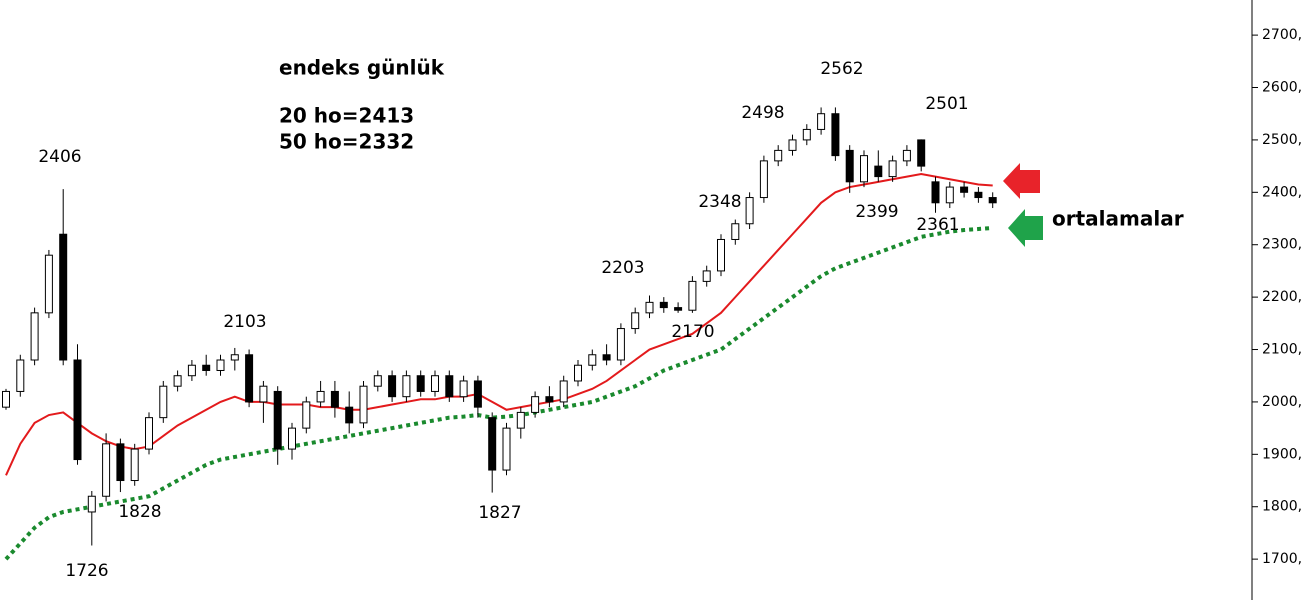 Image resolution: width=1314 pixels, height=600 pixels. Describe the element at coordinates (1025, 228) in the screenshot. I see `green-arrow` at that location.